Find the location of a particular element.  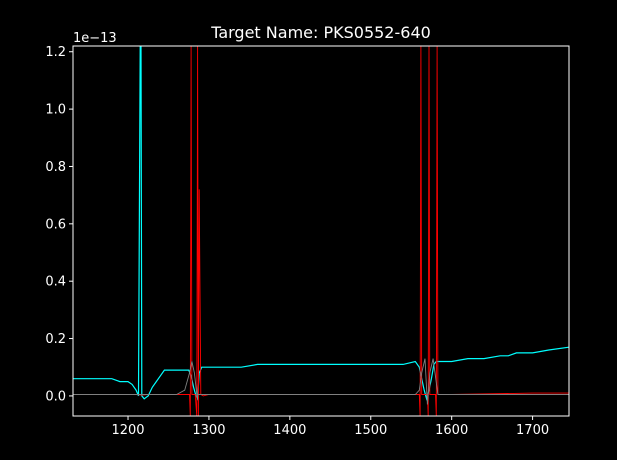

chart-title: Target Name: PKS0552-640 is located at coordinates (320, 32).